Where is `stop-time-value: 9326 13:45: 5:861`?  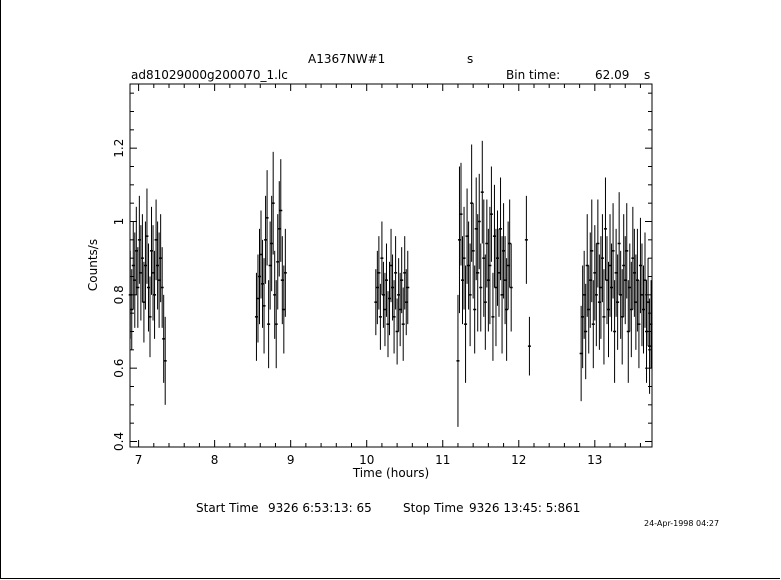
stop-time-value: 9326 13:45: 5:861 is located at coordinates (525, 508).